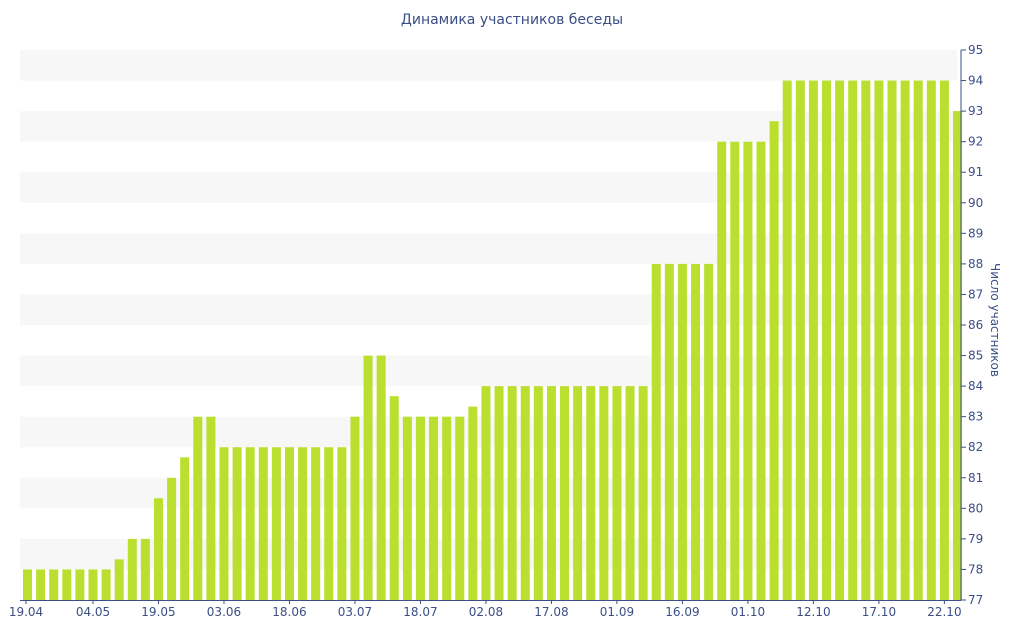  Describe the element at coordinates (289, 612) in the screenshot. I see `x-tick-label: 18.06` at that location.